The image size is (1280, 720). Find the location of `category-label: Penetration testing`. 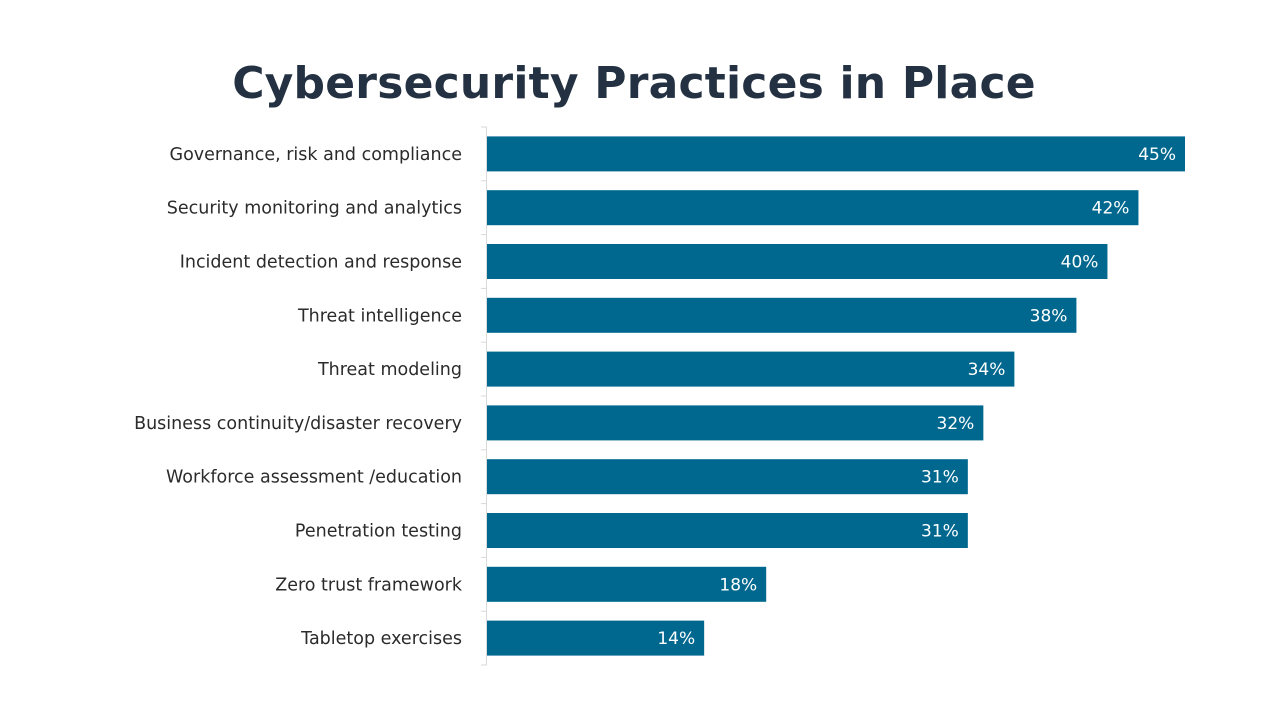

category-label: Penetration testing is located at coordinates (378, 532).